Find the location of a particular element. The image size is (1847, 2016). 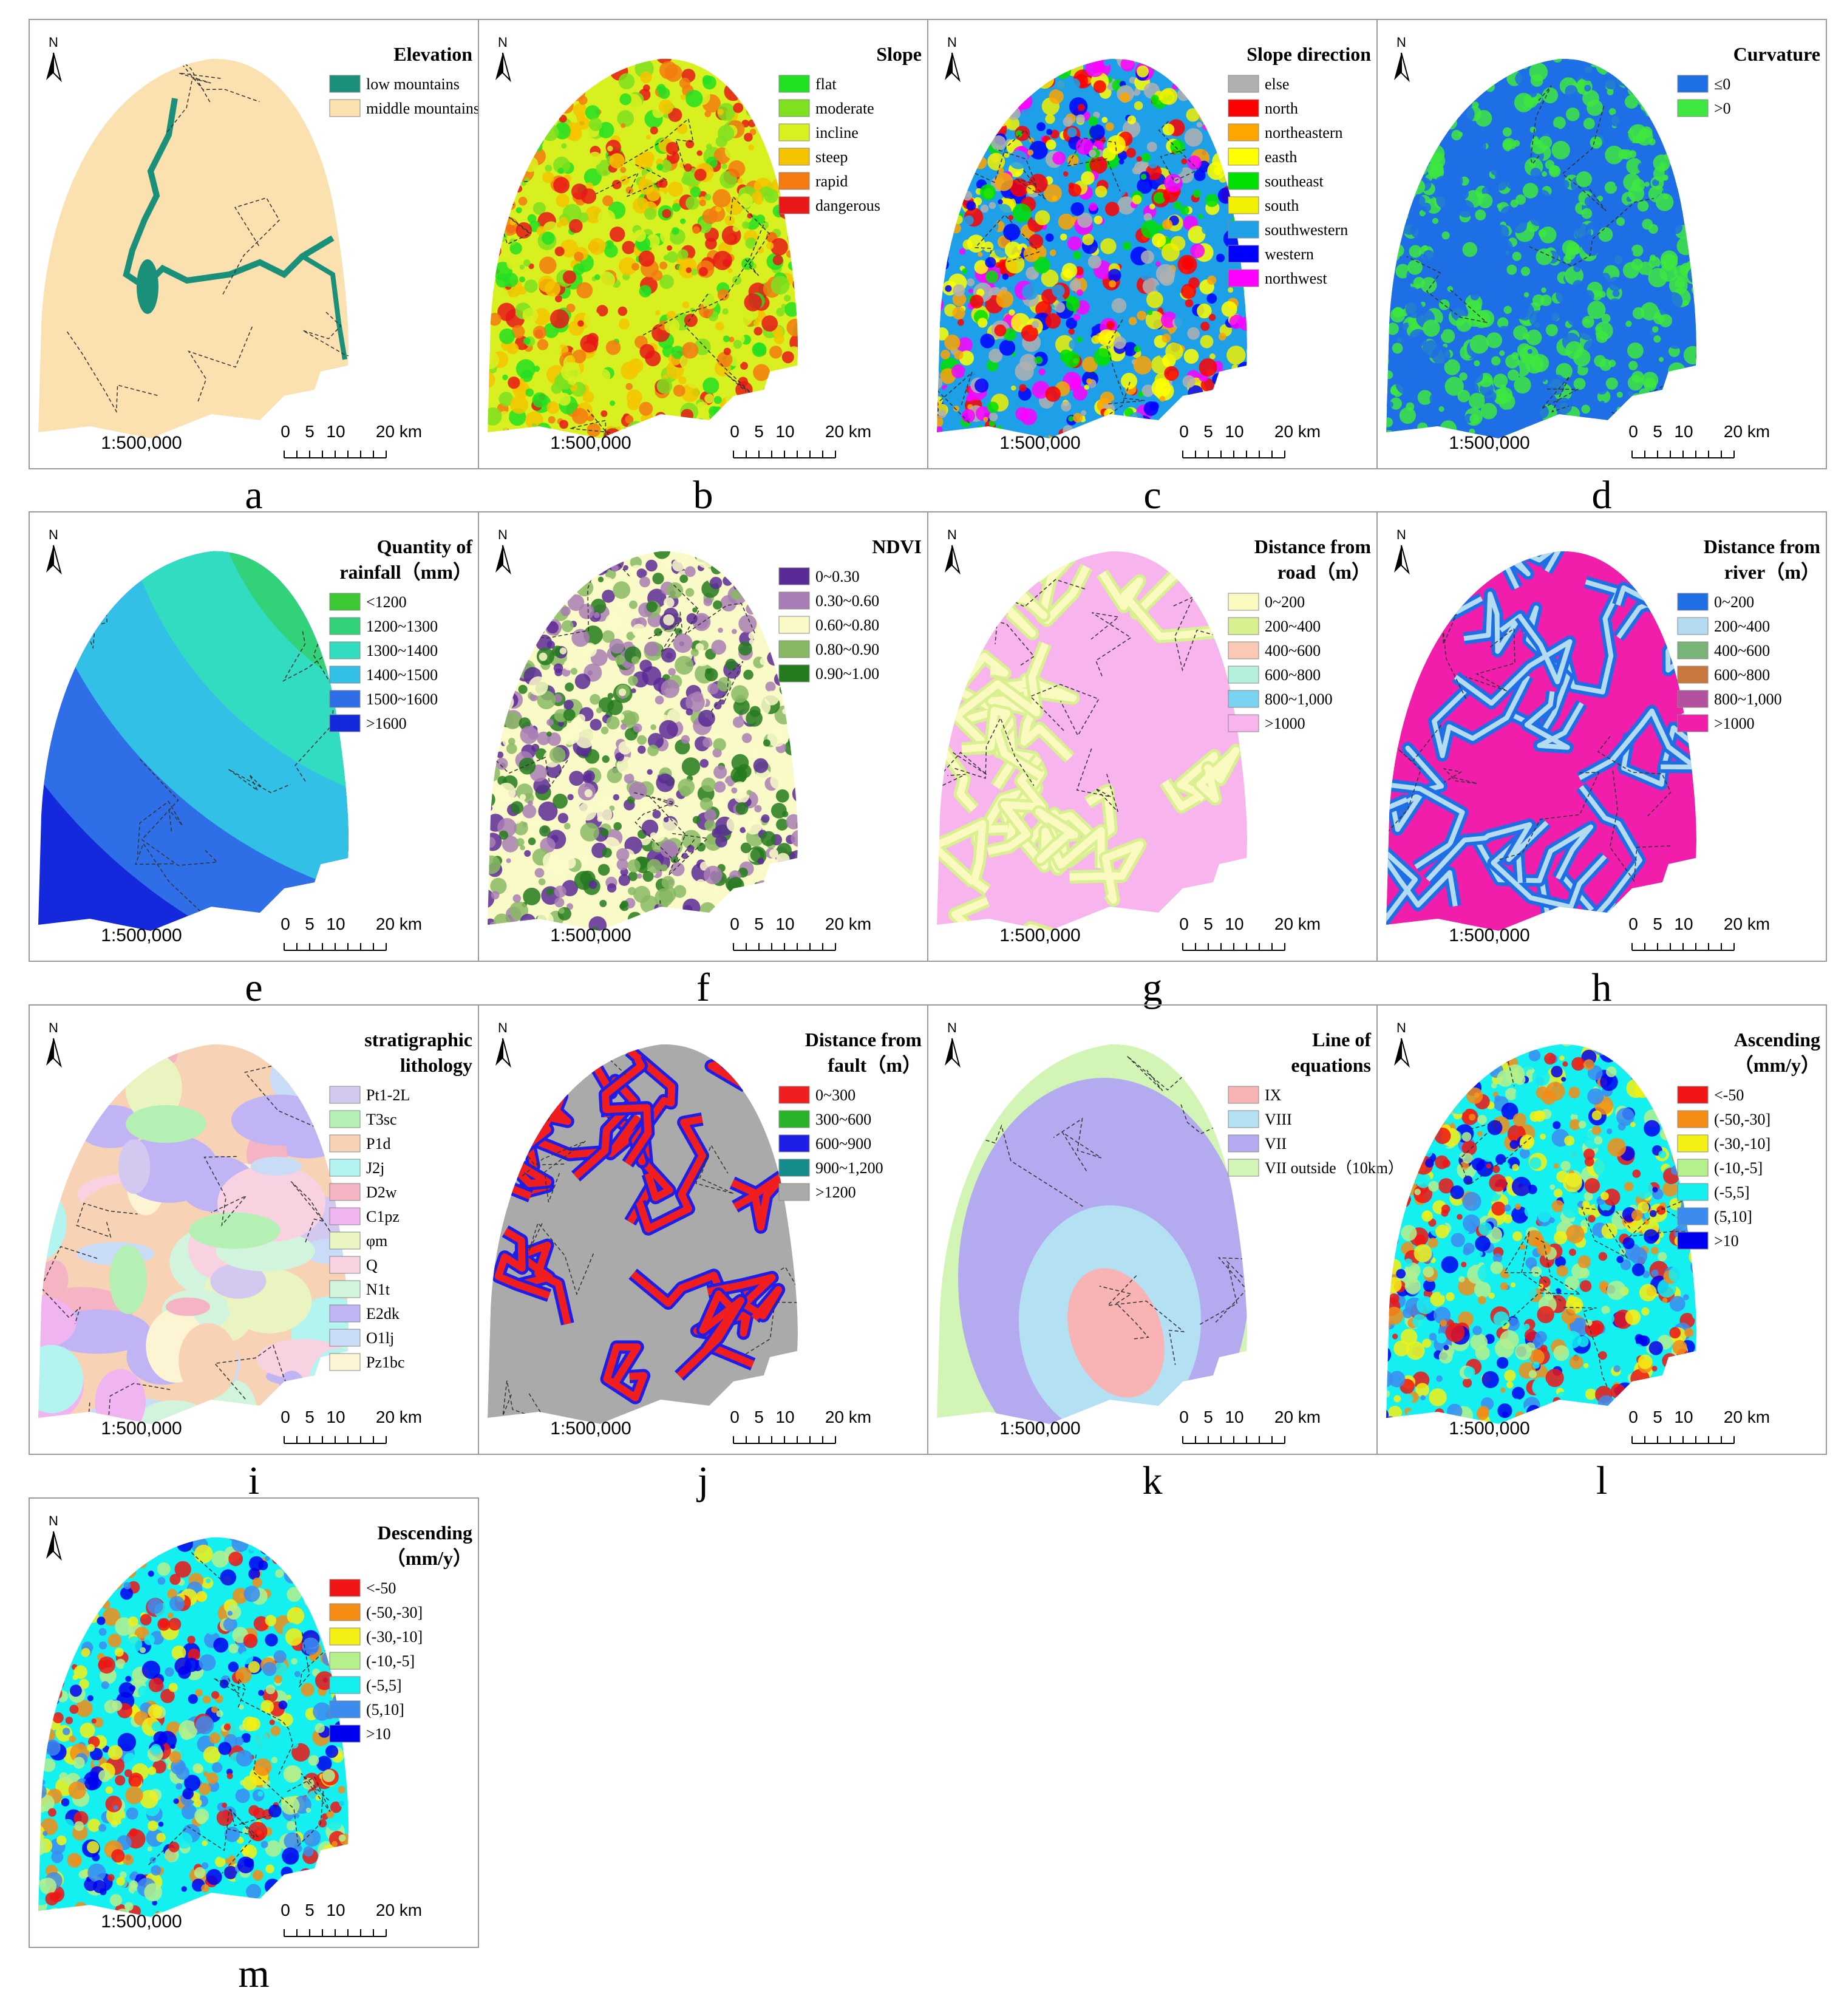

legend-label: 0~0.30 is located at coordinates (837, 576).